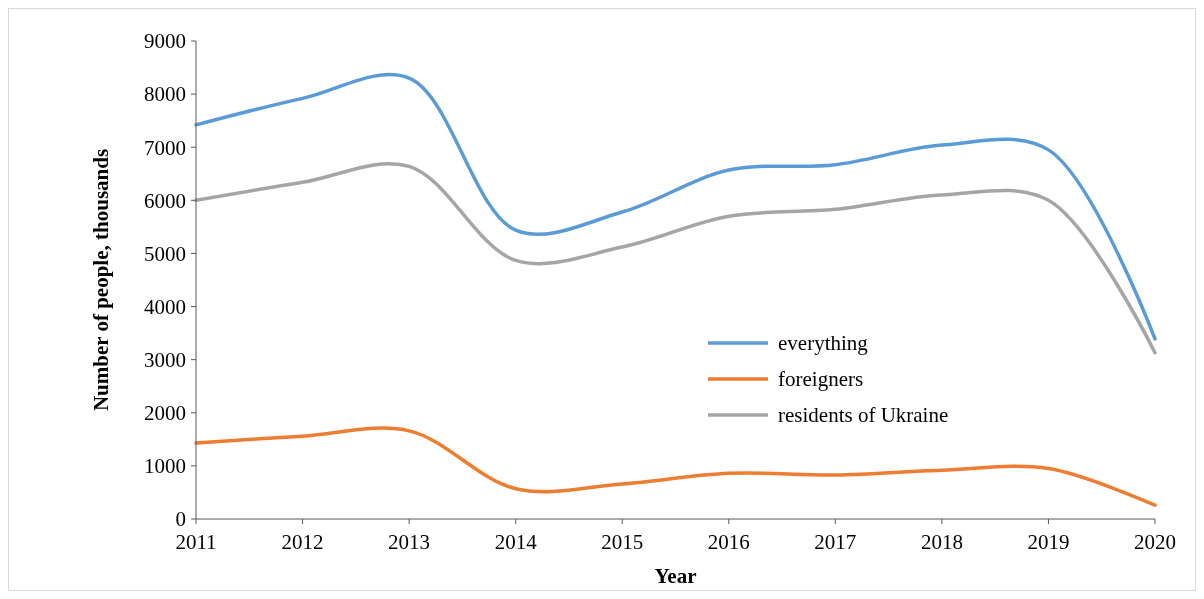  What do you see at coordinates (196, 542) in the screenshot?
I see `x-tick-label: 2011` at bounding box center [196, 542].